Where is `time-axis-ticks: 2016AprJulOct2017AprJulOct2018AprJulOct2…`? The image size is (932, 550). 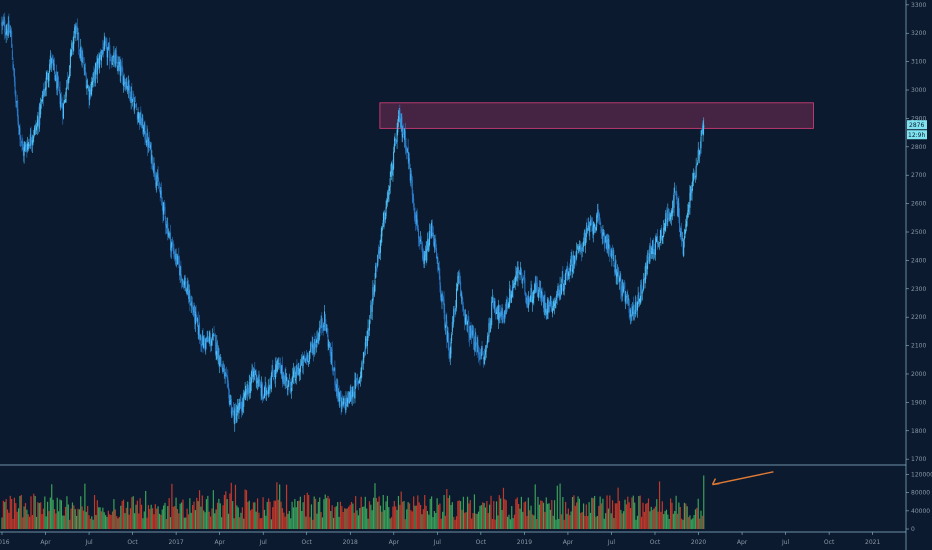 time-axis-ticks: 2016AprJulOct2017AprJulOct2018AprJulOct2… is located at coordinates (440, 539).